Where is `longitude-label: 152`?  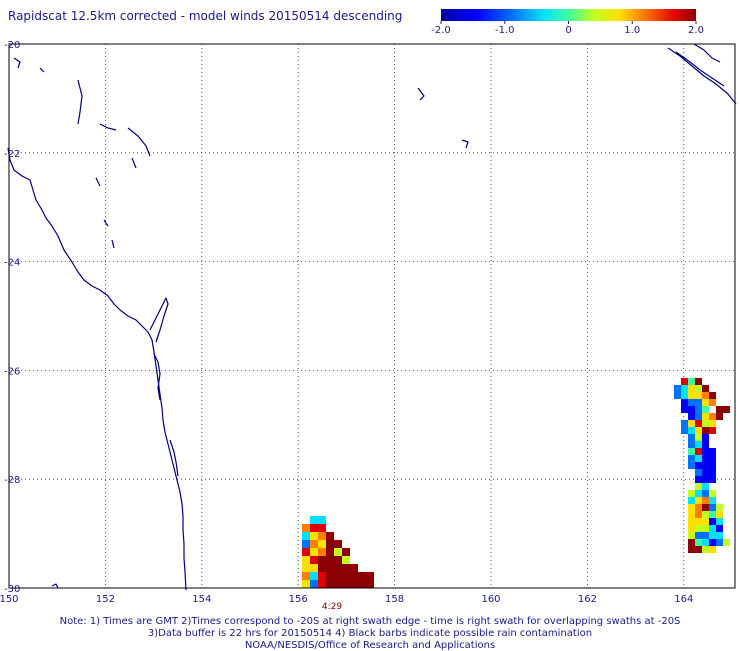 longitude-label: 152 is located at coordinates (105, 599).